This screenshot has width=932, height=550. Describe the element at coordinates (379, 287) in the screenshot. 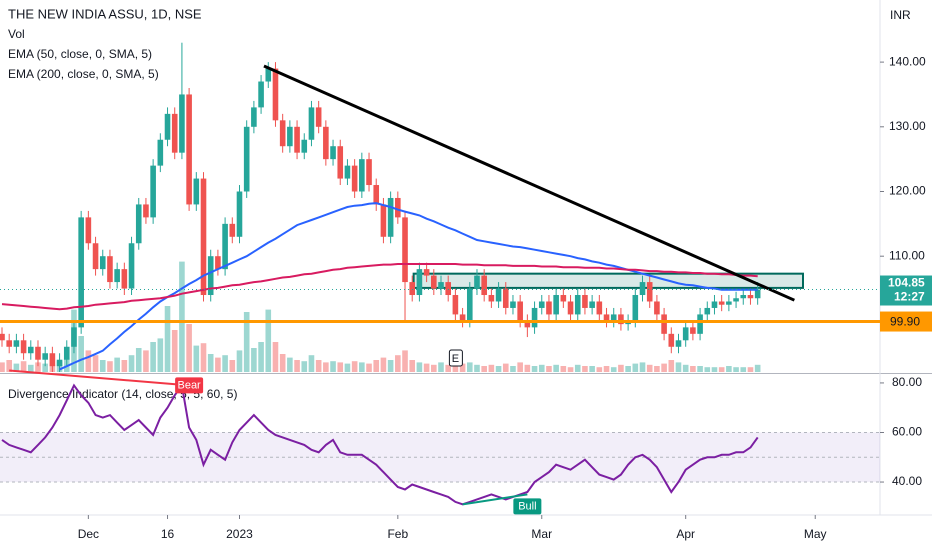

I see `ema-line` at that location.